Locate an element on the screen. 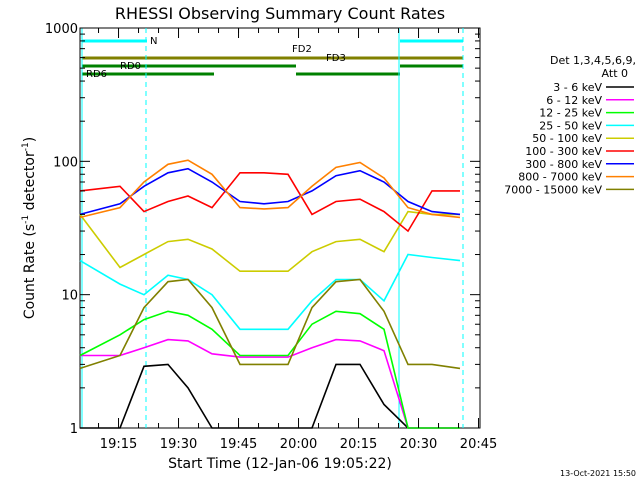 The image size is (640, 480). legend-label-8: 7000 - 15000 keV is located at coordinates (553, 189).